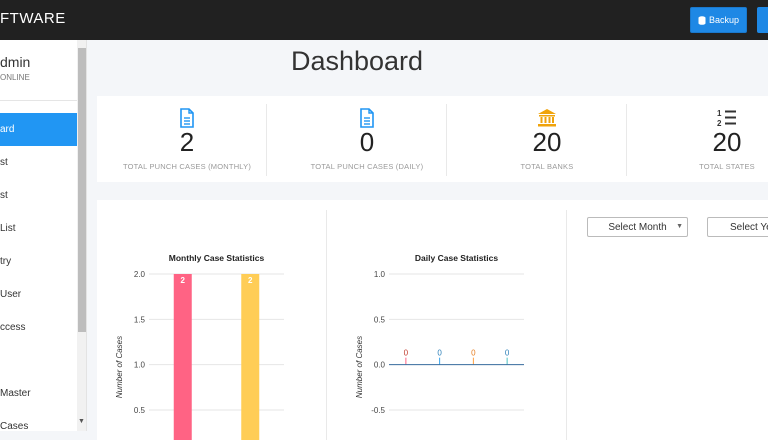  What do you see at coordinates (38, 100) in the screenshot?
I see `sidebar-divider` at bounding box center [38, 100].